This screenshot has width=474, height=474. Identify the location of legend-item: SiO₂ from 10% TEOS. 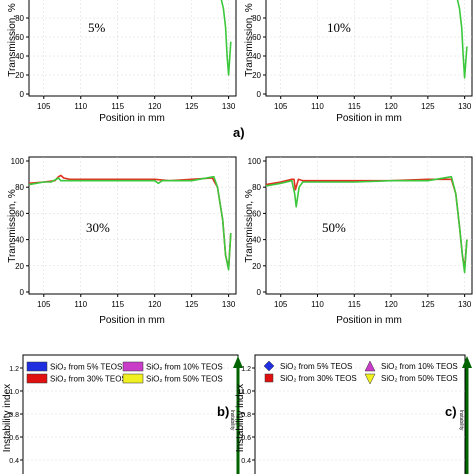
(172, 366).